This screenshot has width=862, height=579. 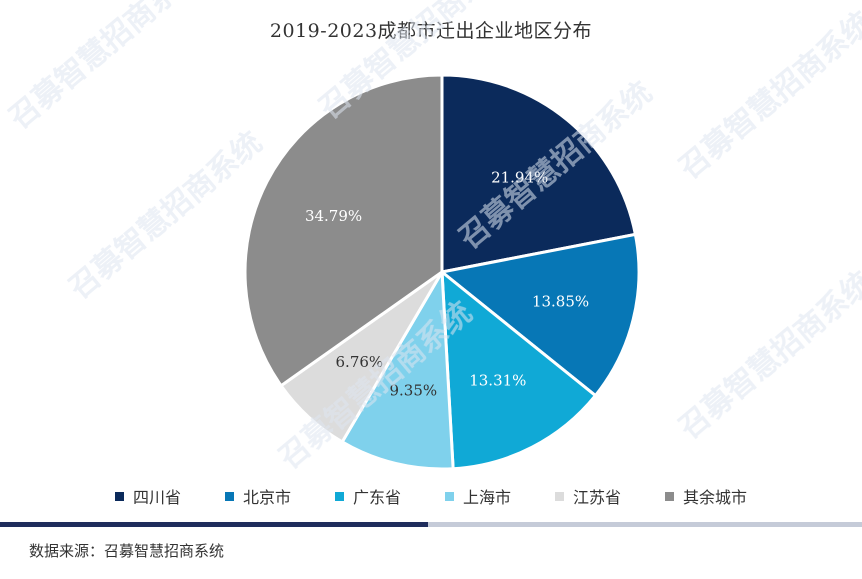 What do you see at coordinates (413, 391) in the screenshot?
I see `slice-label: 9.35%` at bounding box center [413, 391].